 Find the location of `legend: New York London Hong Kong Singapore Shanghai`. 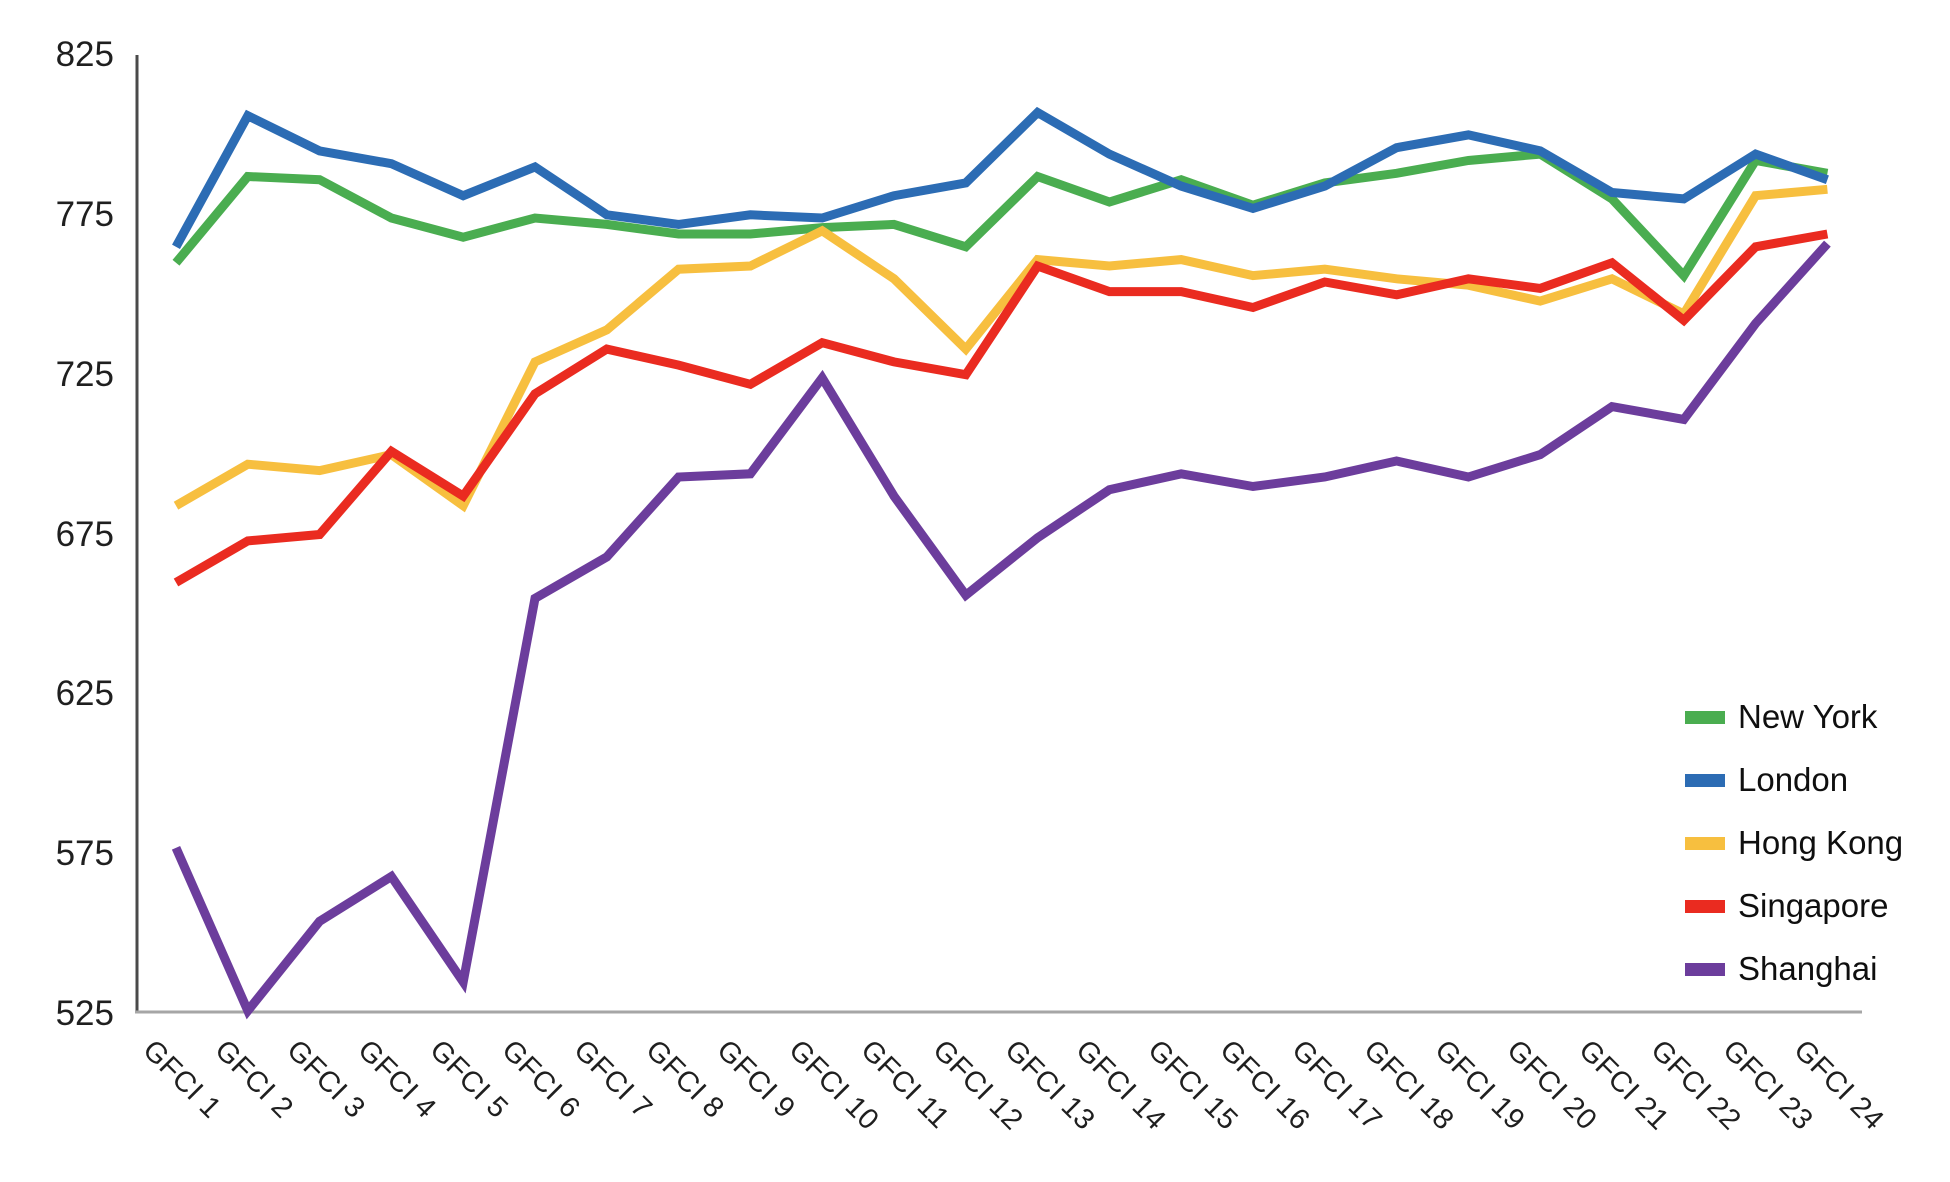

legend: New York London Hong Kong Singapore Shanghai is located at coordinates (1794, 854).